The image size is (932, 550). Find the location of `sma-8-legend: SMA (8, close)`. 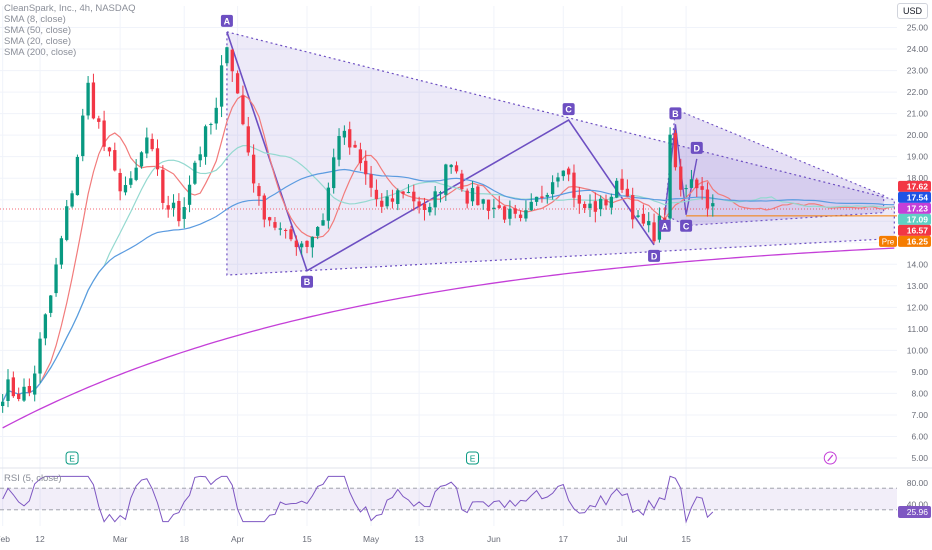

sma-8-legend: SMA (8, close) is located at coordinates (35, 19).